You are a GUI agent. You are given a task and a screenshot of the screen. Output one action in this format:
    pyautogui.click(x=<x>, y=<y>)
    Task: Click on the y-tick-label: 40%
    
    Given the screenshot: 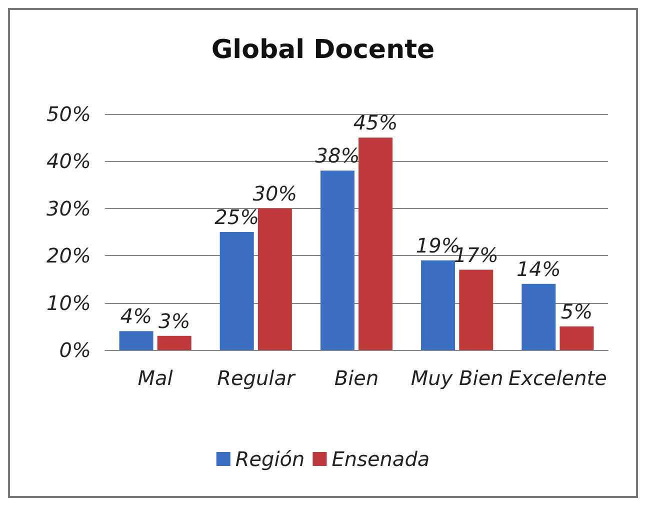 What is the action you would take?
    pyautogui.click(x=68, y=161)
    